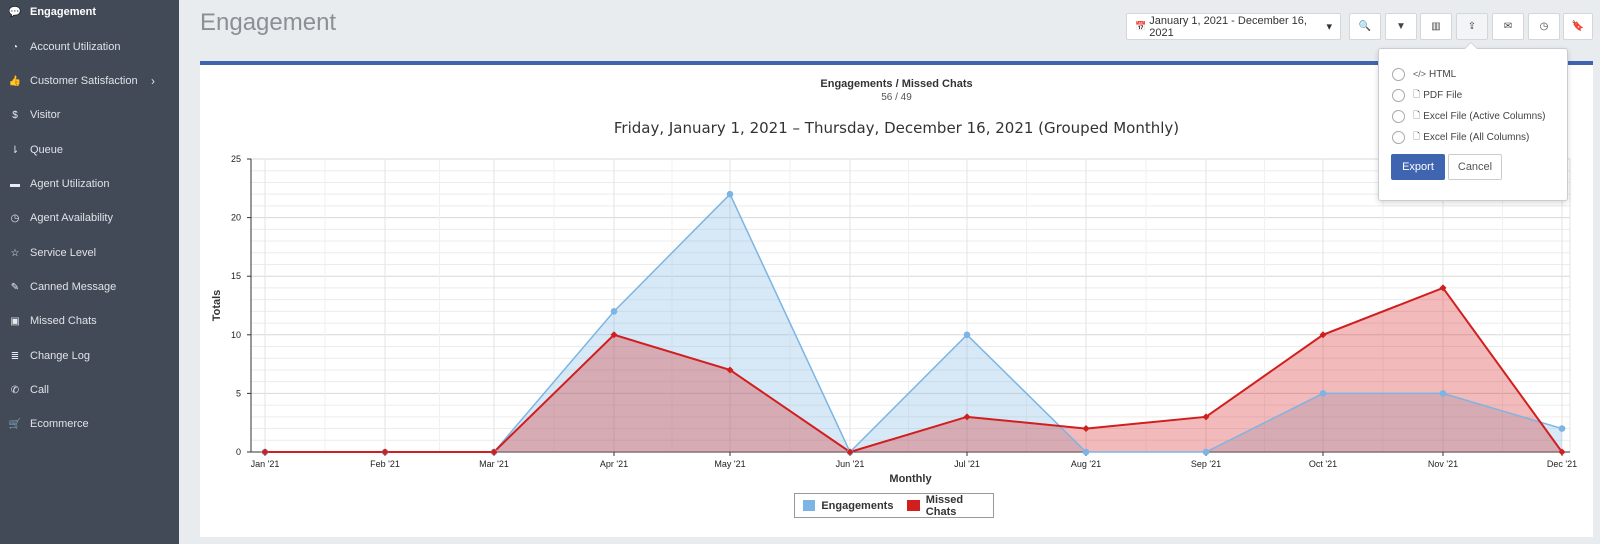  Describe the element at coordinates (944, 505) in the screenshot. I see `legend-label-missed-chats: Missed Chats` at that location.